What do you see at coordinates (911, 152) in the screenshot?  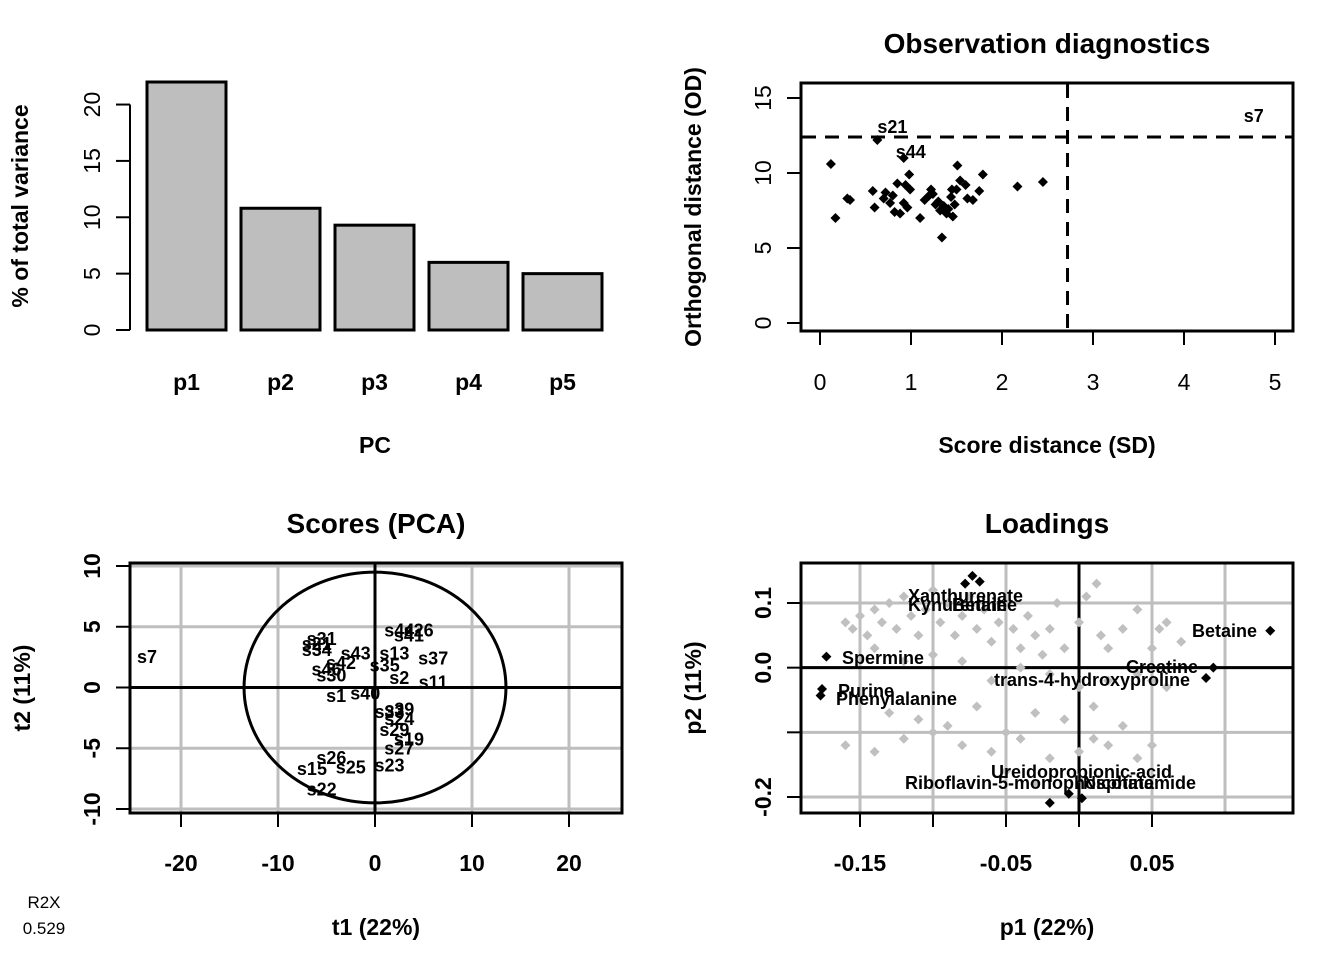 I see `diagnostics-point-label: s44` at bounding box center [911, 152].